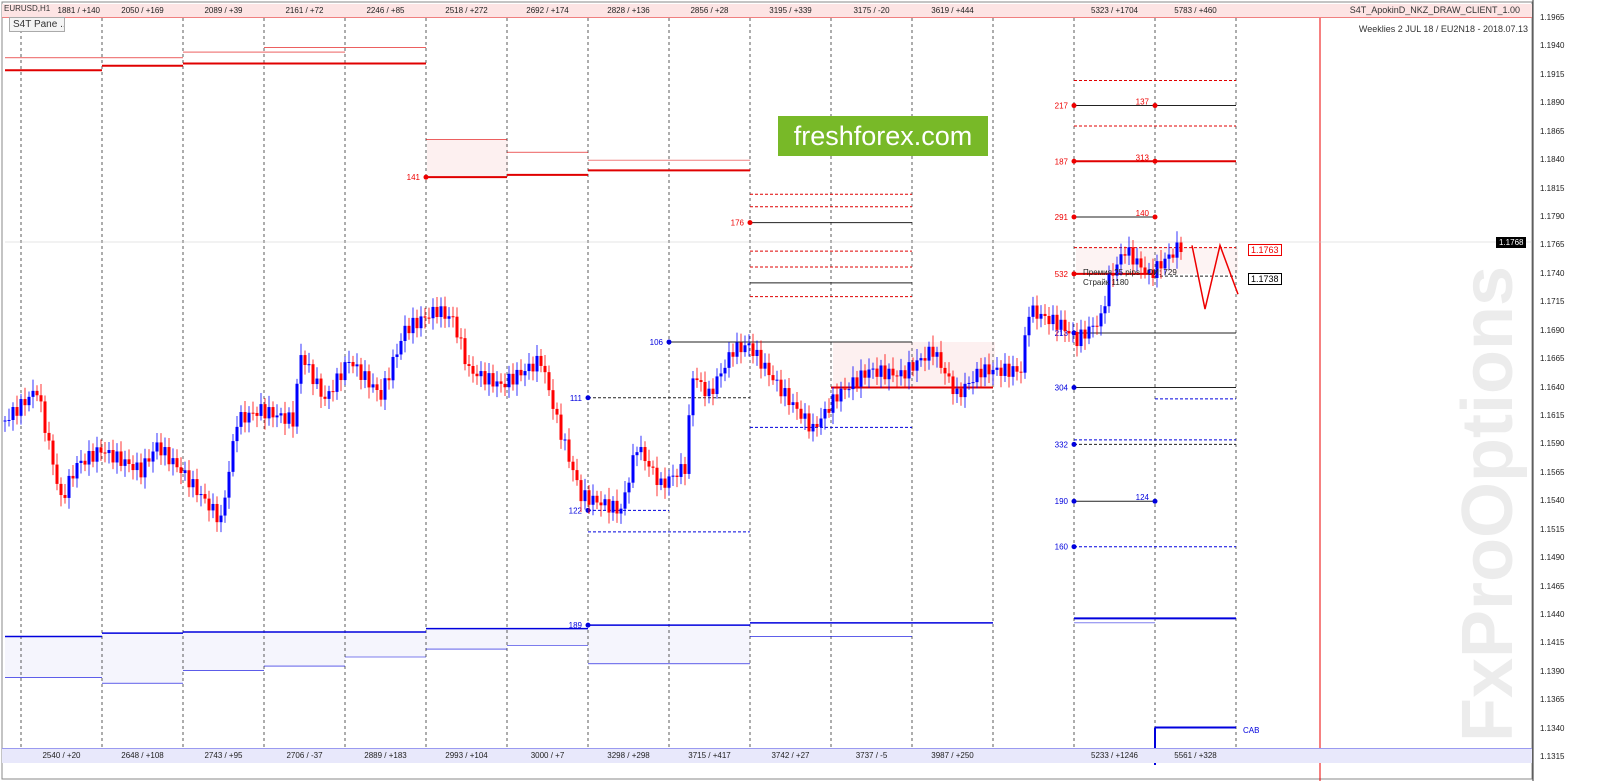  Describe the element at coordinates (1552, 387) in the screenshot. I see `price-tick: 1.1640` at that location.